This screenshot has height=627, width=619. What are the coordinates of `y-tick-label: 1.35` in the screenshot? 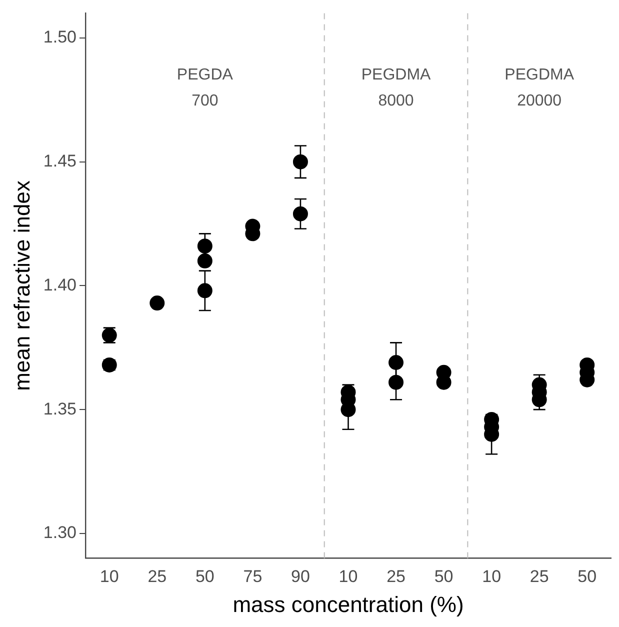 It's located at (59, 408).